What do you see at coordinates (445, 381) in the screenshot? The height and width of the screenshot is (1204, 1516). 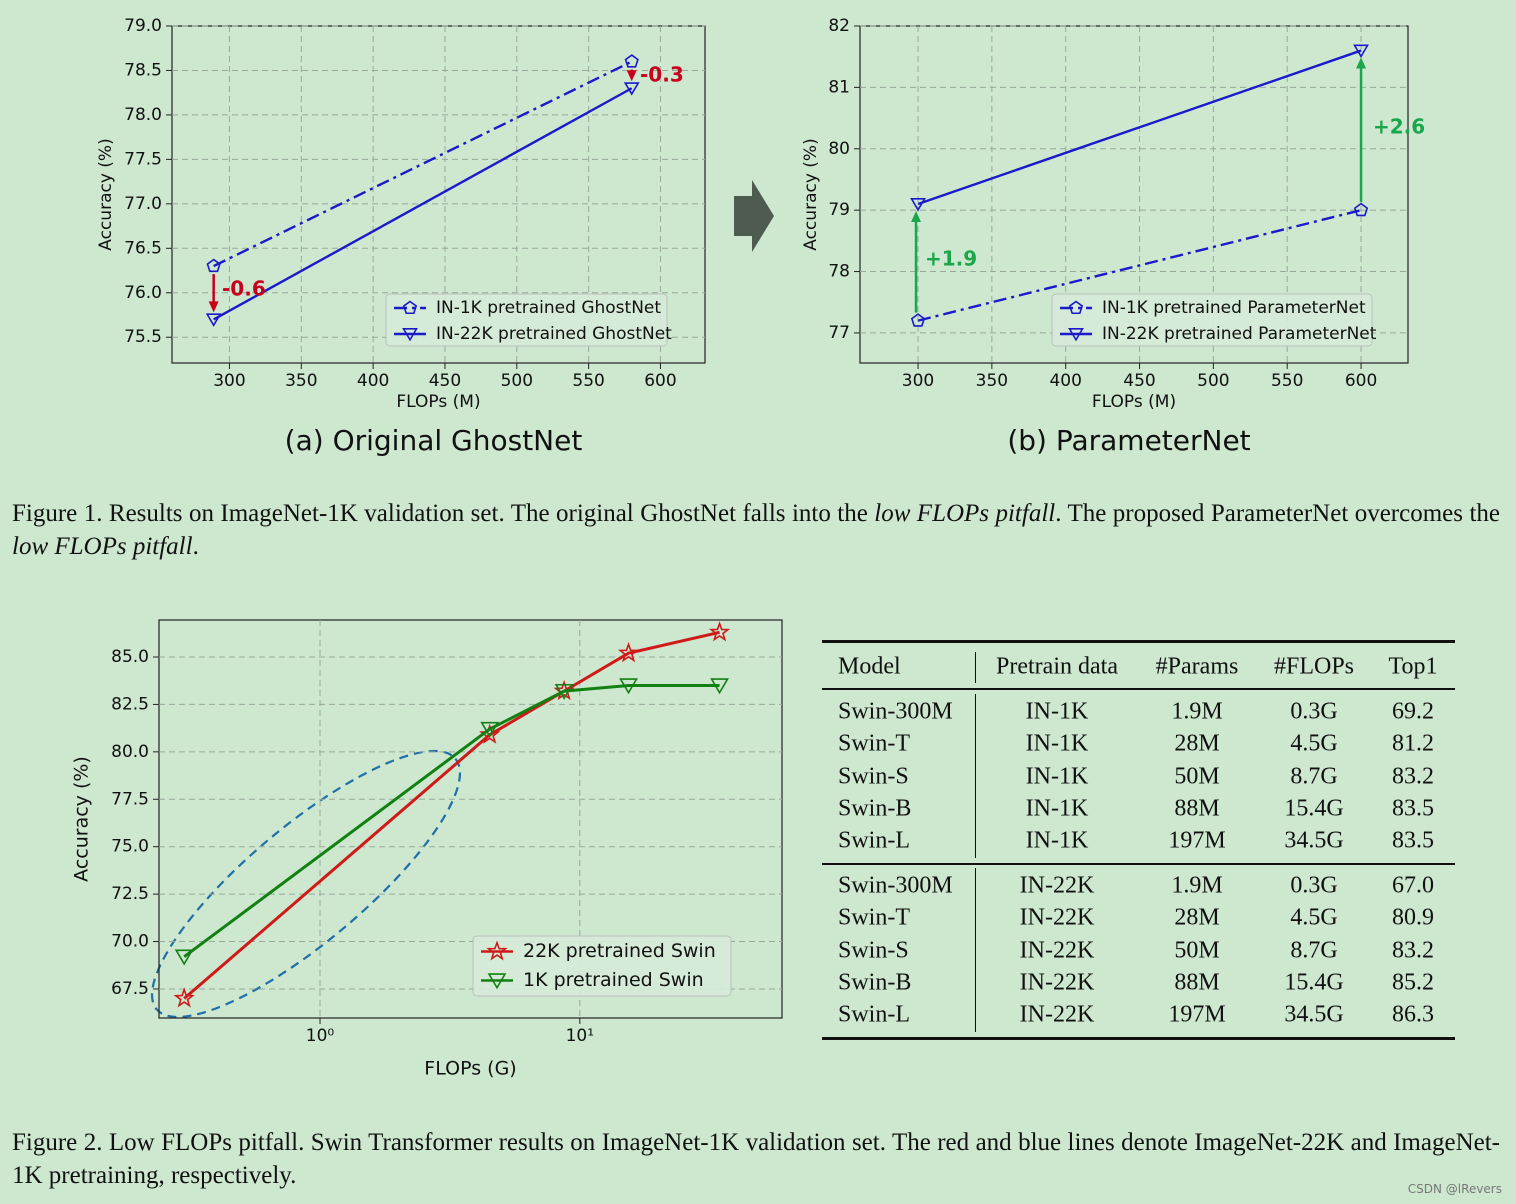 I see `x-tick-label: 450` at bounding box center [445, 381].